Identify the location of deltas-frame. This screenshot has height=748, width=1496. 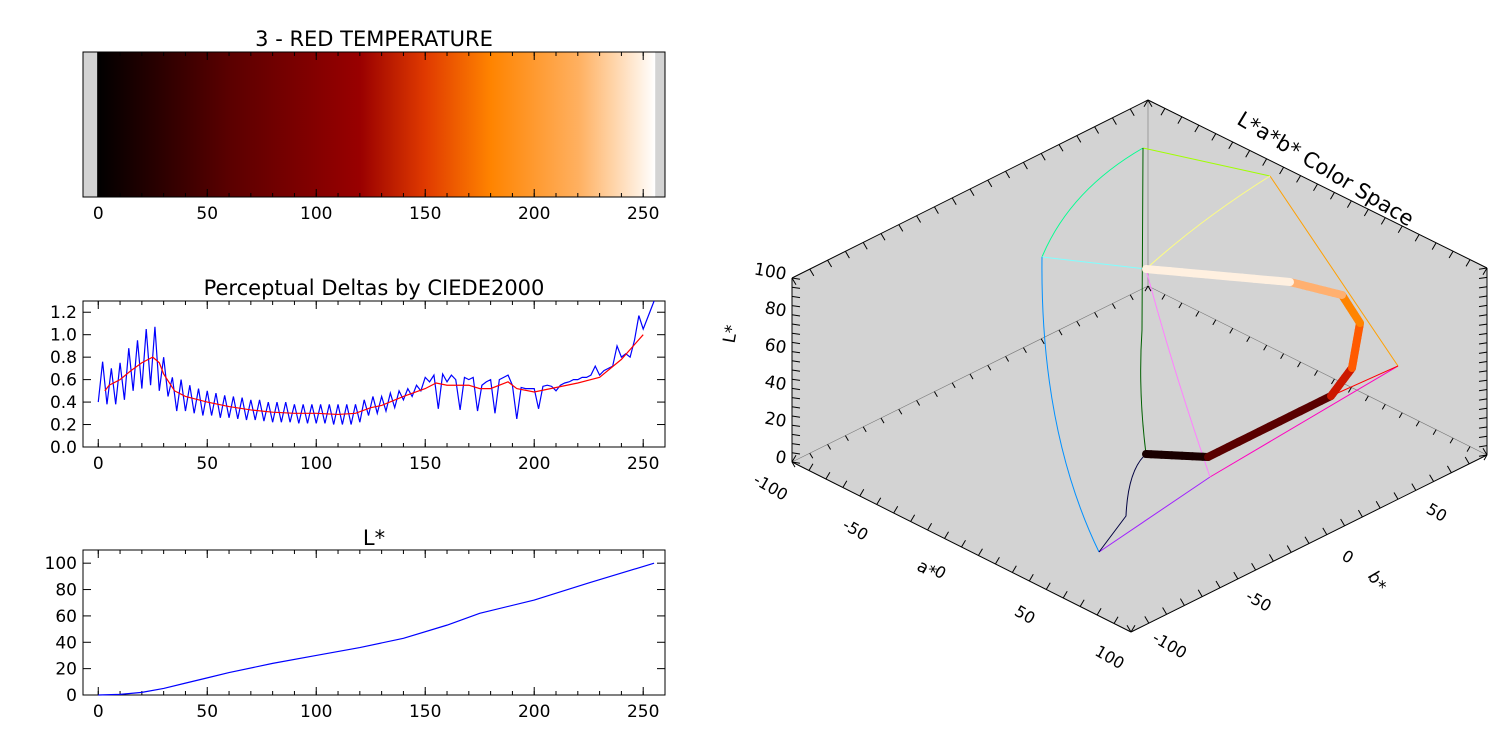
(374, 374).